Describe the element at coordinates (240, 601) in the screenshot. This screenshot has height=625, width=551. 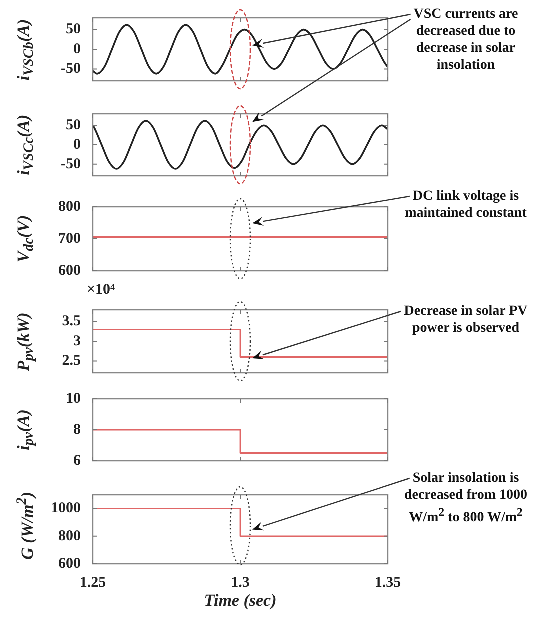
I see `x-axis-title: Time (sec)` at that location.